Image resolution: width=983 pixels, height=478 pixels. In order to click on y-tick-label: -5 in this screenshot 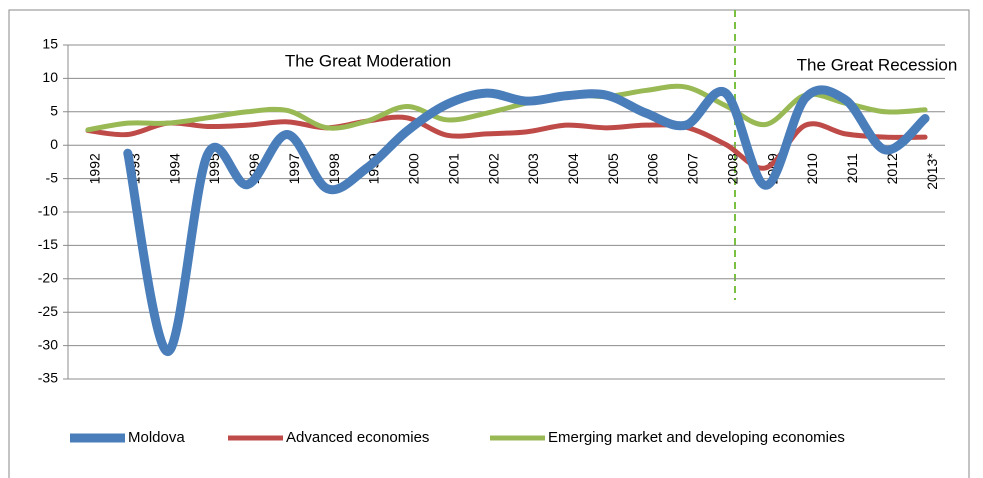, I will do `click(52, 177)`.